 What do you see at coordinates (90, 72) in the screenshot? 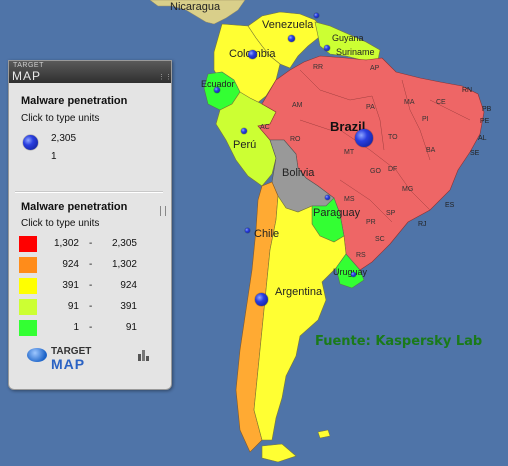
I see `panel-header: TARGET MAP ⋮⋮` at bounding box center [90, 72].